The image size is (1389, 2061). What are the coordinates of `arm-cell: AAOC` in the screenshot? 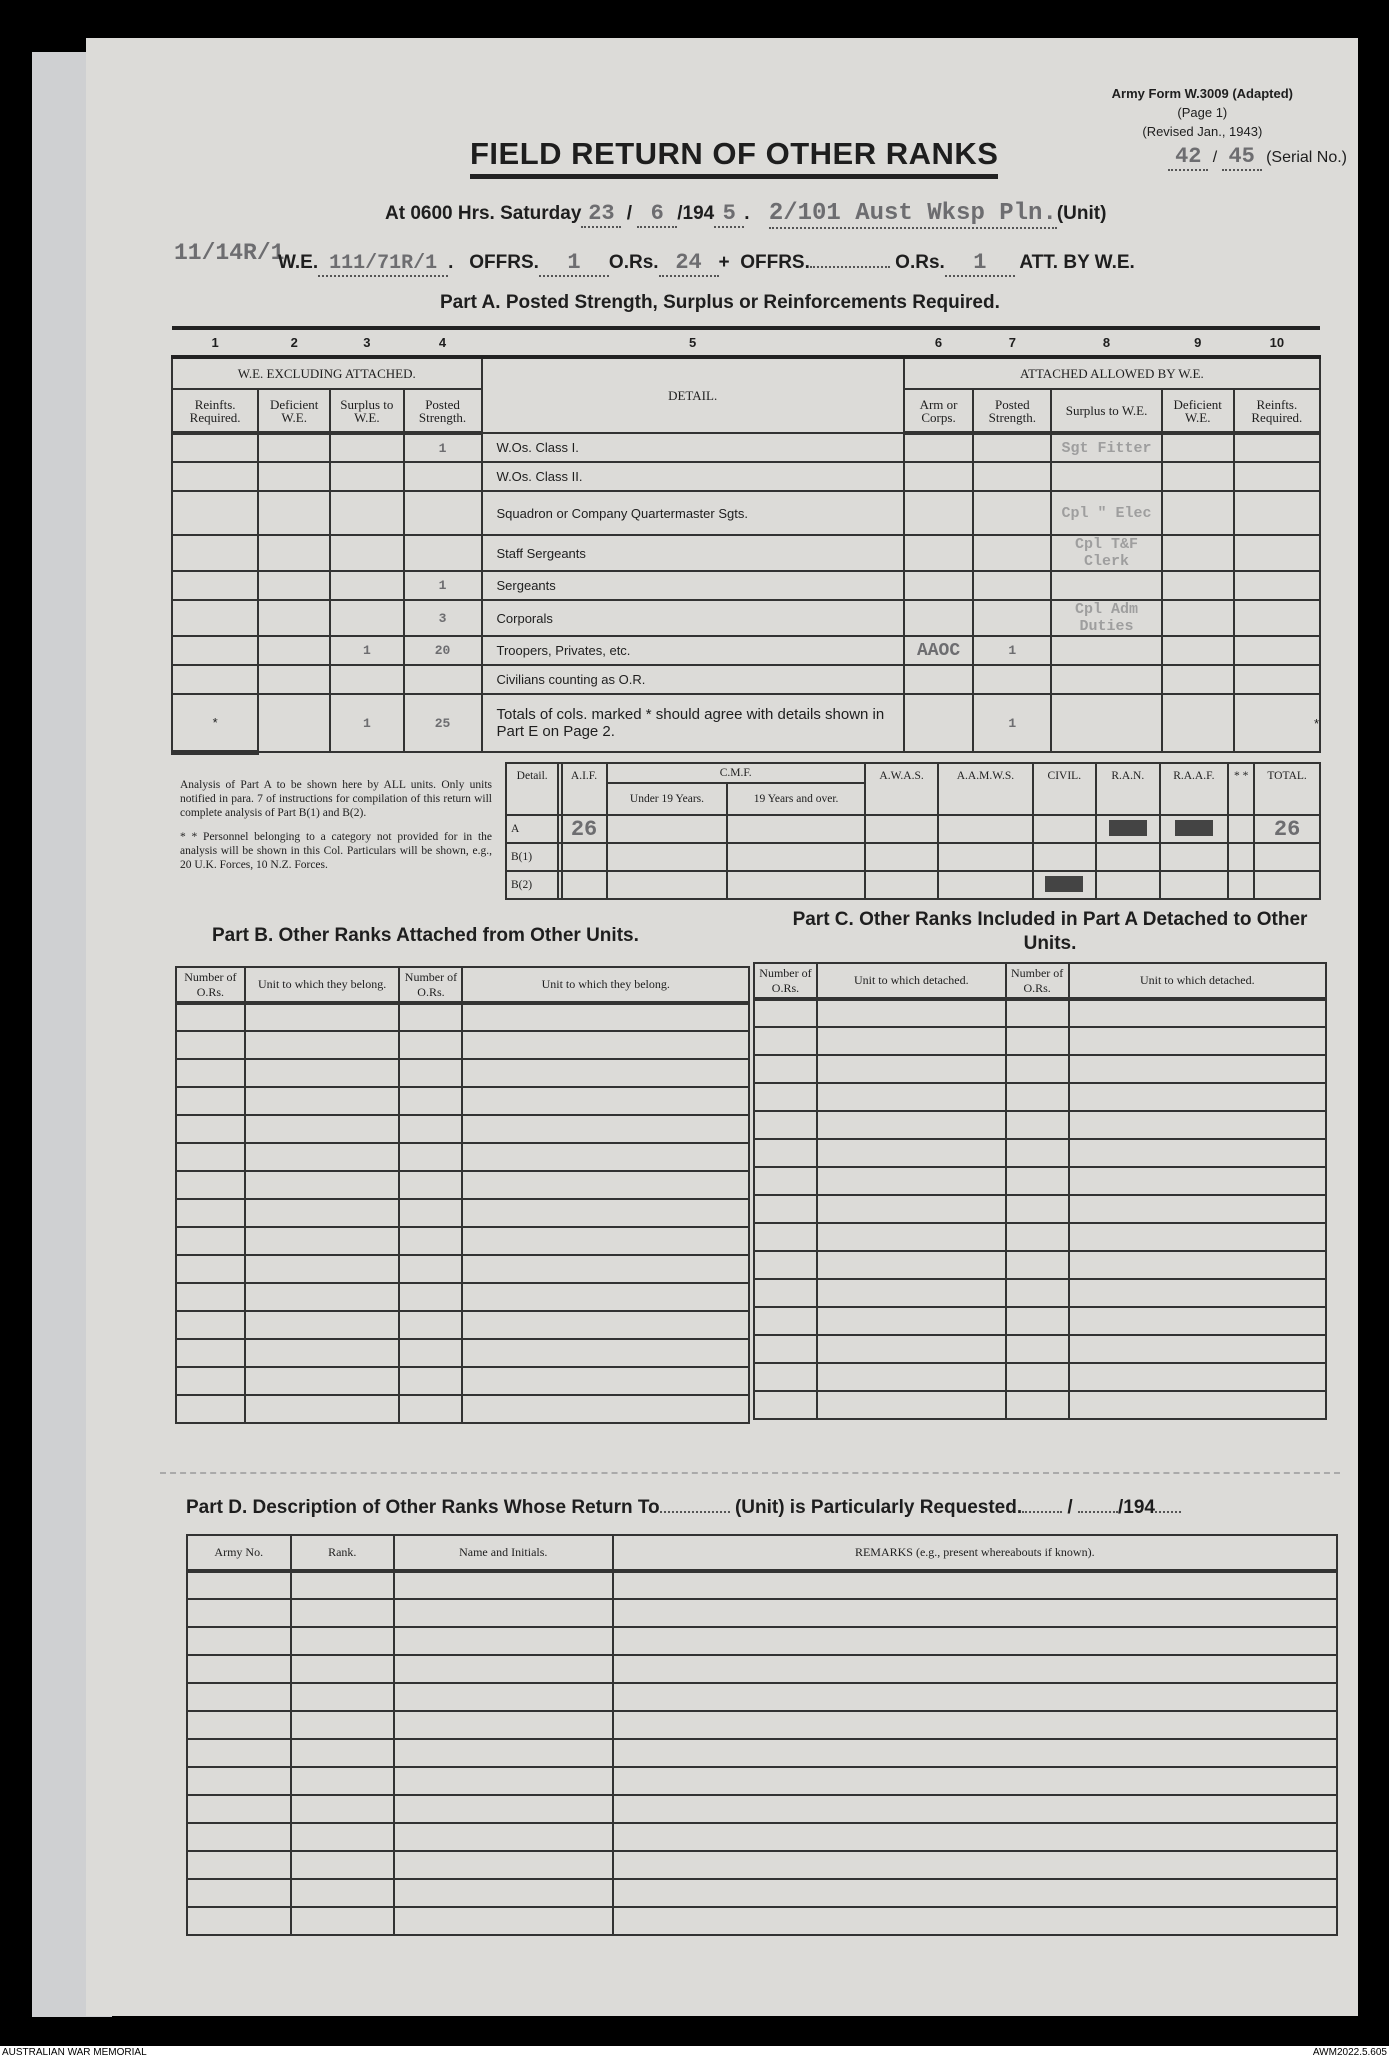 It's located at (938, 650).